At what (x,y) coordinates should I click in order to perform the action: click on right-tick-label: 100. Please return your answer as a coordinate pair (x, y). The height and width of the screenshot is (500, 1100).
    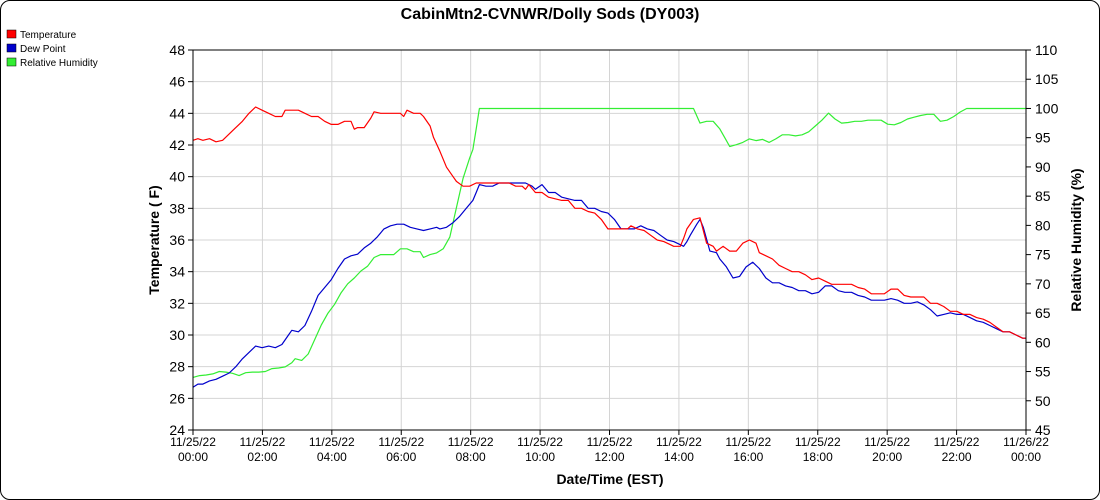
    Looking at the image, I should click on (1047, 108).